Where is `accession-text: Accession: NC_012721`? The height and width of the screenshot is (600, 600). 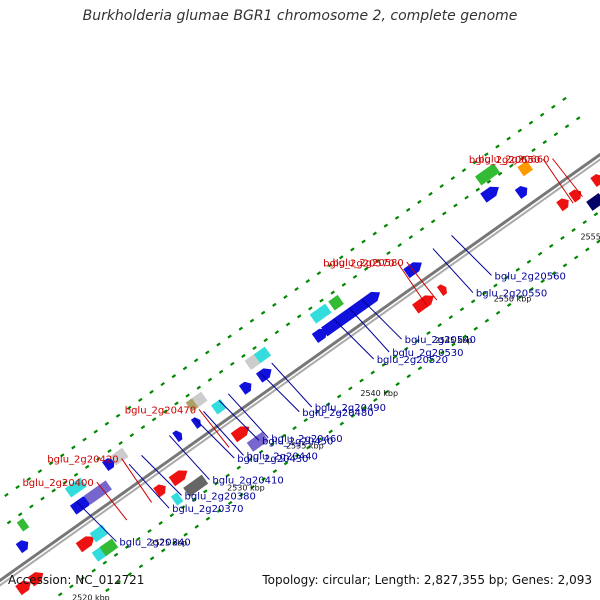 accession-text: Accession: NC_012721 is located at coordinates (76, 580).